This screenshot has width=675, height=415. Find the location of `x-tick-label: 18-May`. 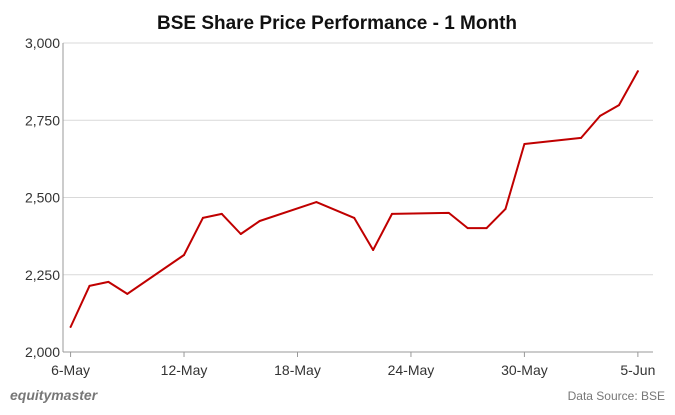

x-tick-label: 18-May is located at coordinates (297, 370).